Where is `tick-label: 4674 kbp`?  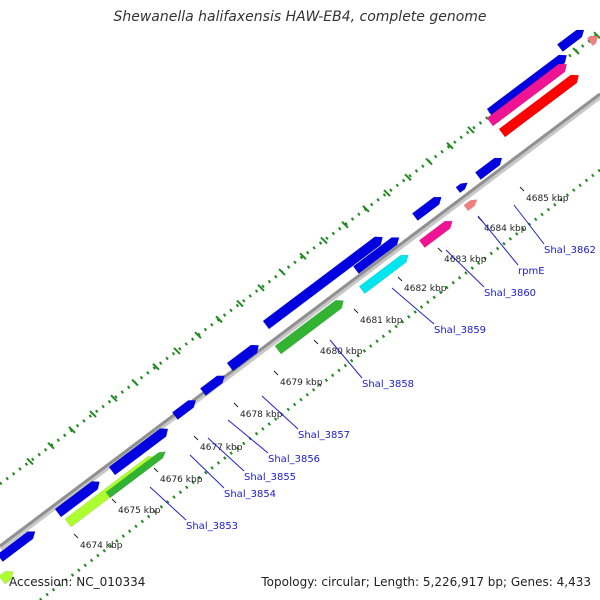 tick-label: 4674 kbp is located at coordinates (101, 546).